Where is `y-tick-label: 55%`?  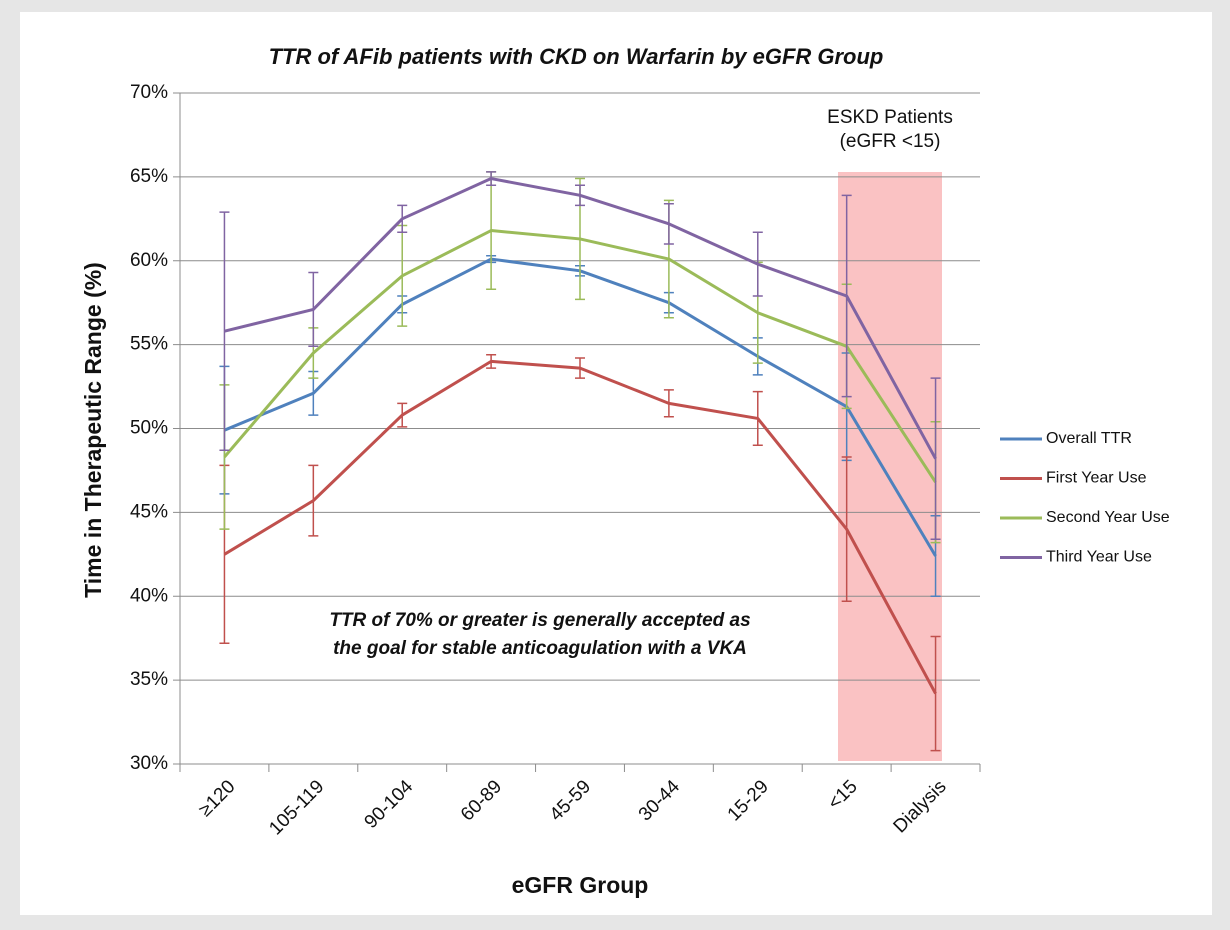 y-tick-label: 55% is located at coordinates (149, 344).